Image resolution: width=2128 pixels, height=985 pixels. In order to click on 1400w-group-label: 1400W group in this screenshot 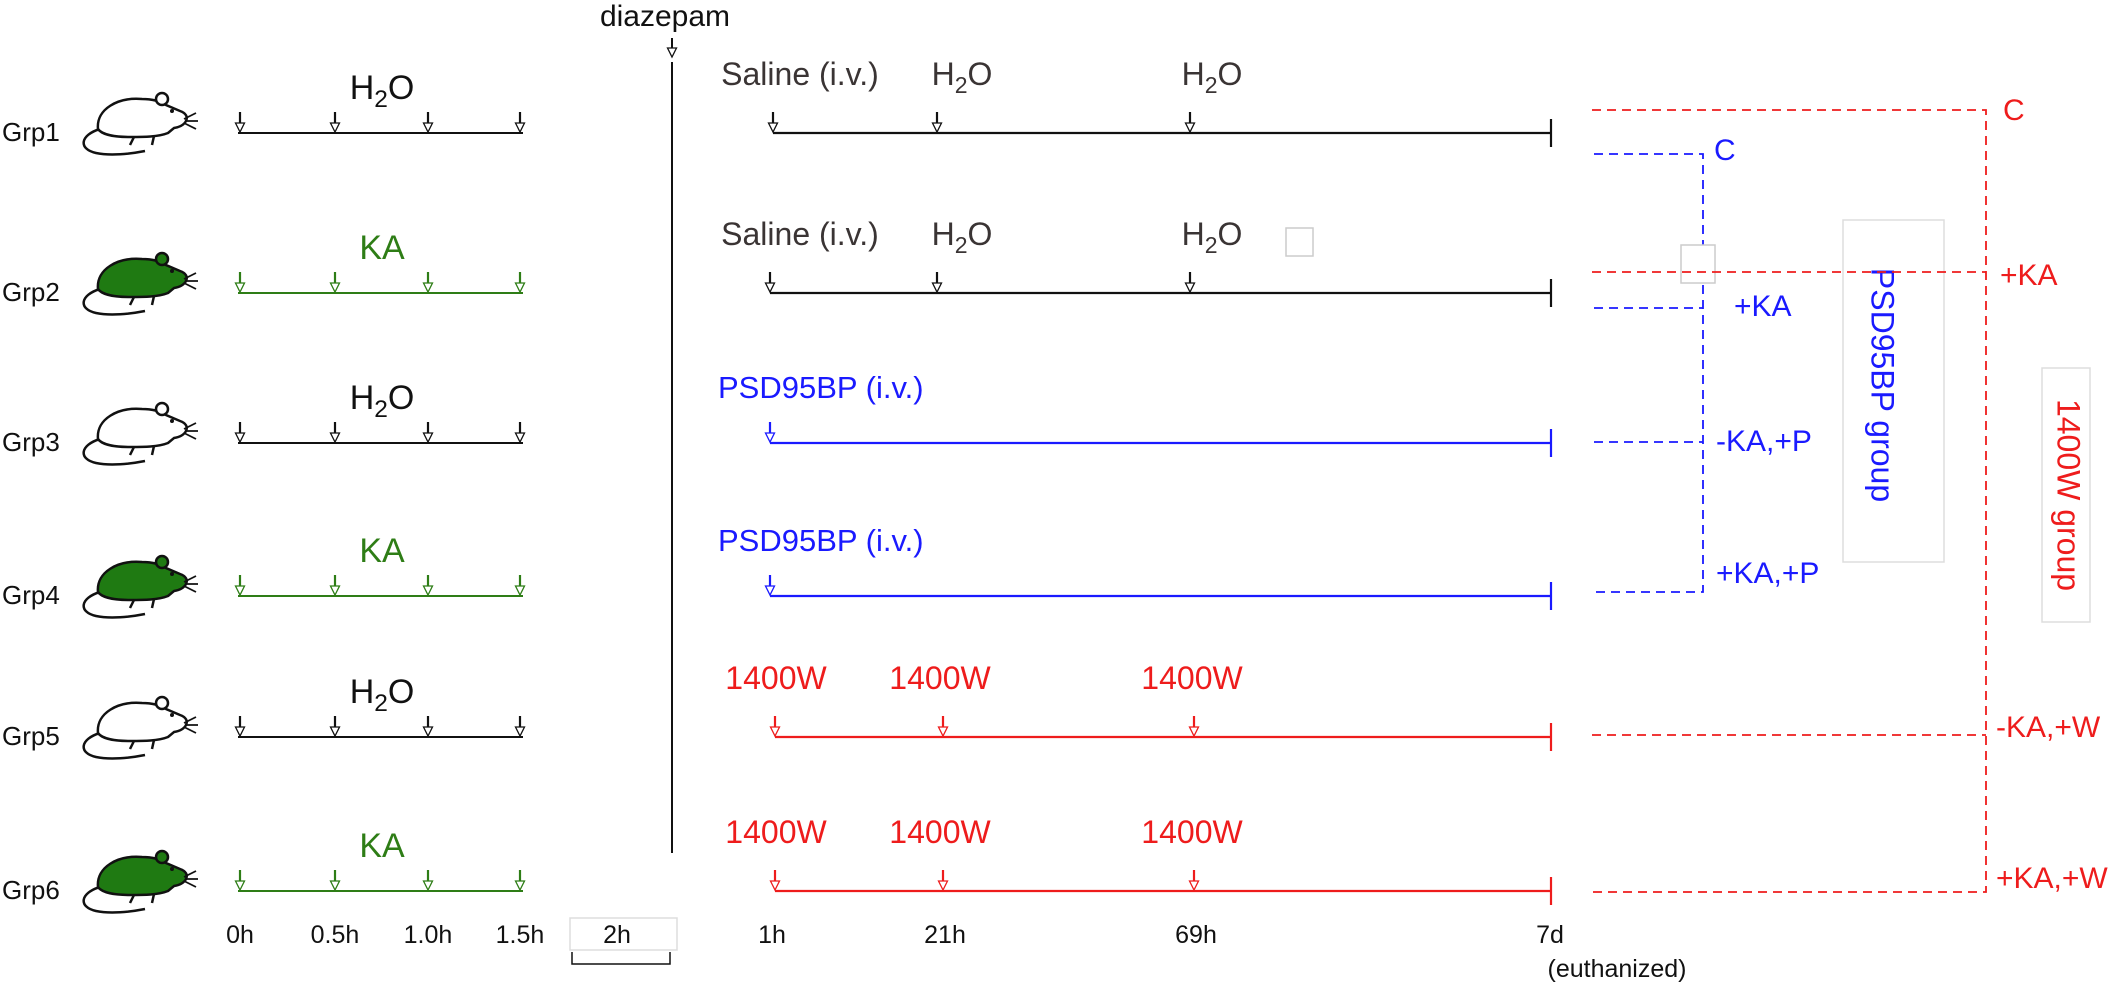, I will do `click(2069, 495)`.